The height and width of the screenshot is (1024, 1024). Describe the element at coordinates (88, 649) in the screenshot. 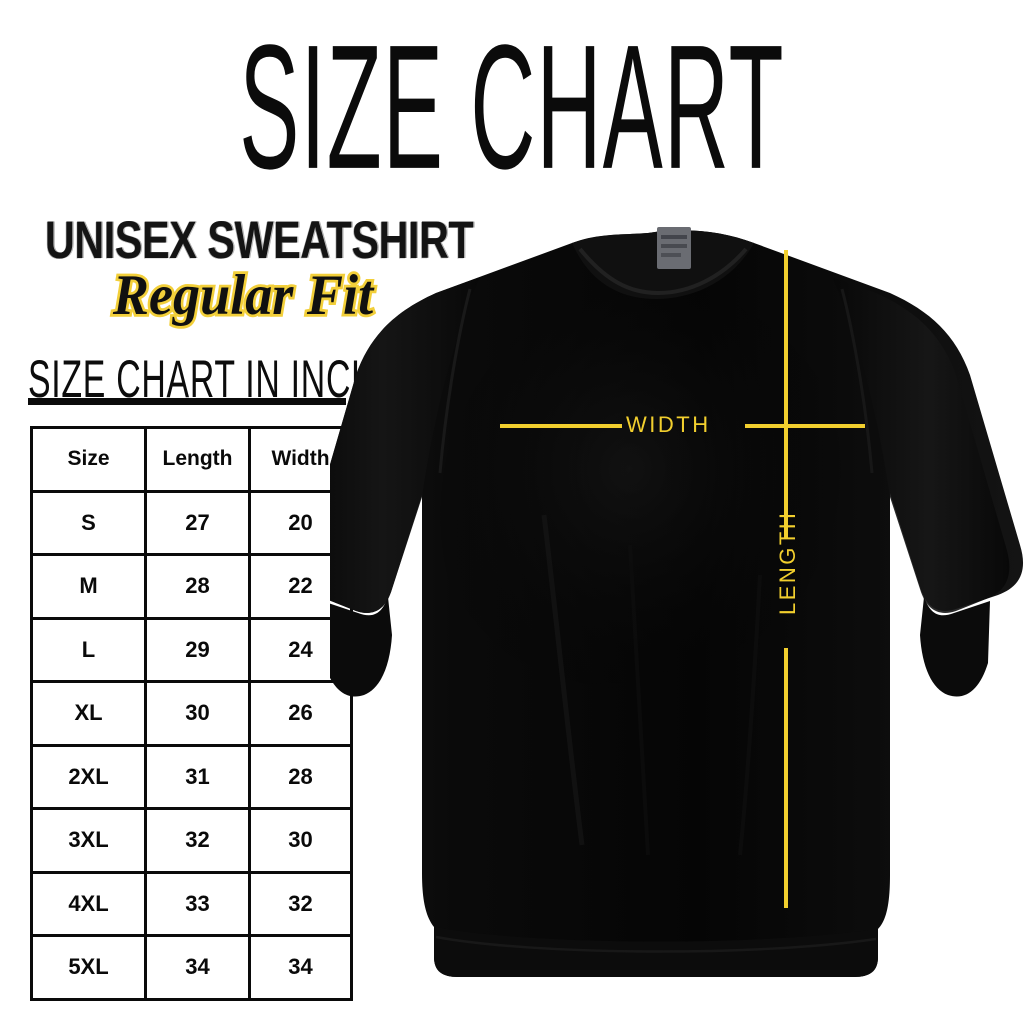

I see `cell-size: L` at that location.